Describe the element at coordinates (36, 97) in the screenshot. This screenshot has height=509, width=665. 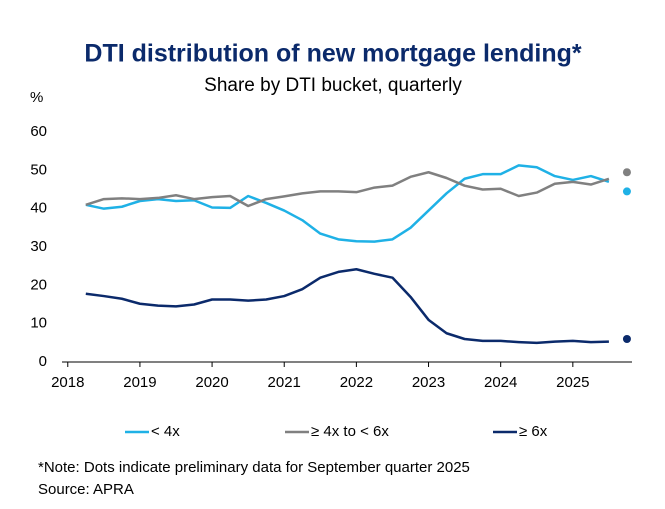
I see `y-axis-label: %` at that location.